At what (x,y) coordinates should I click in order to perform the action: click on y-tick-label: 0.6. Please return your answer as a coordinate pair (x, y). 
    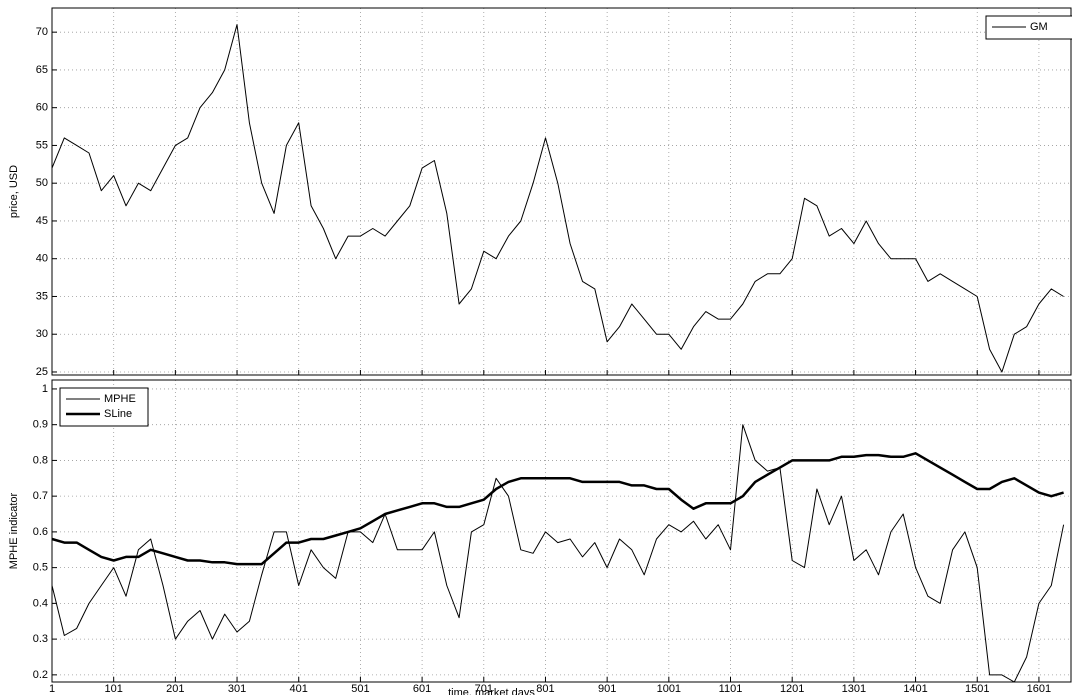
    Looking at the image, I should click on (40, 532).